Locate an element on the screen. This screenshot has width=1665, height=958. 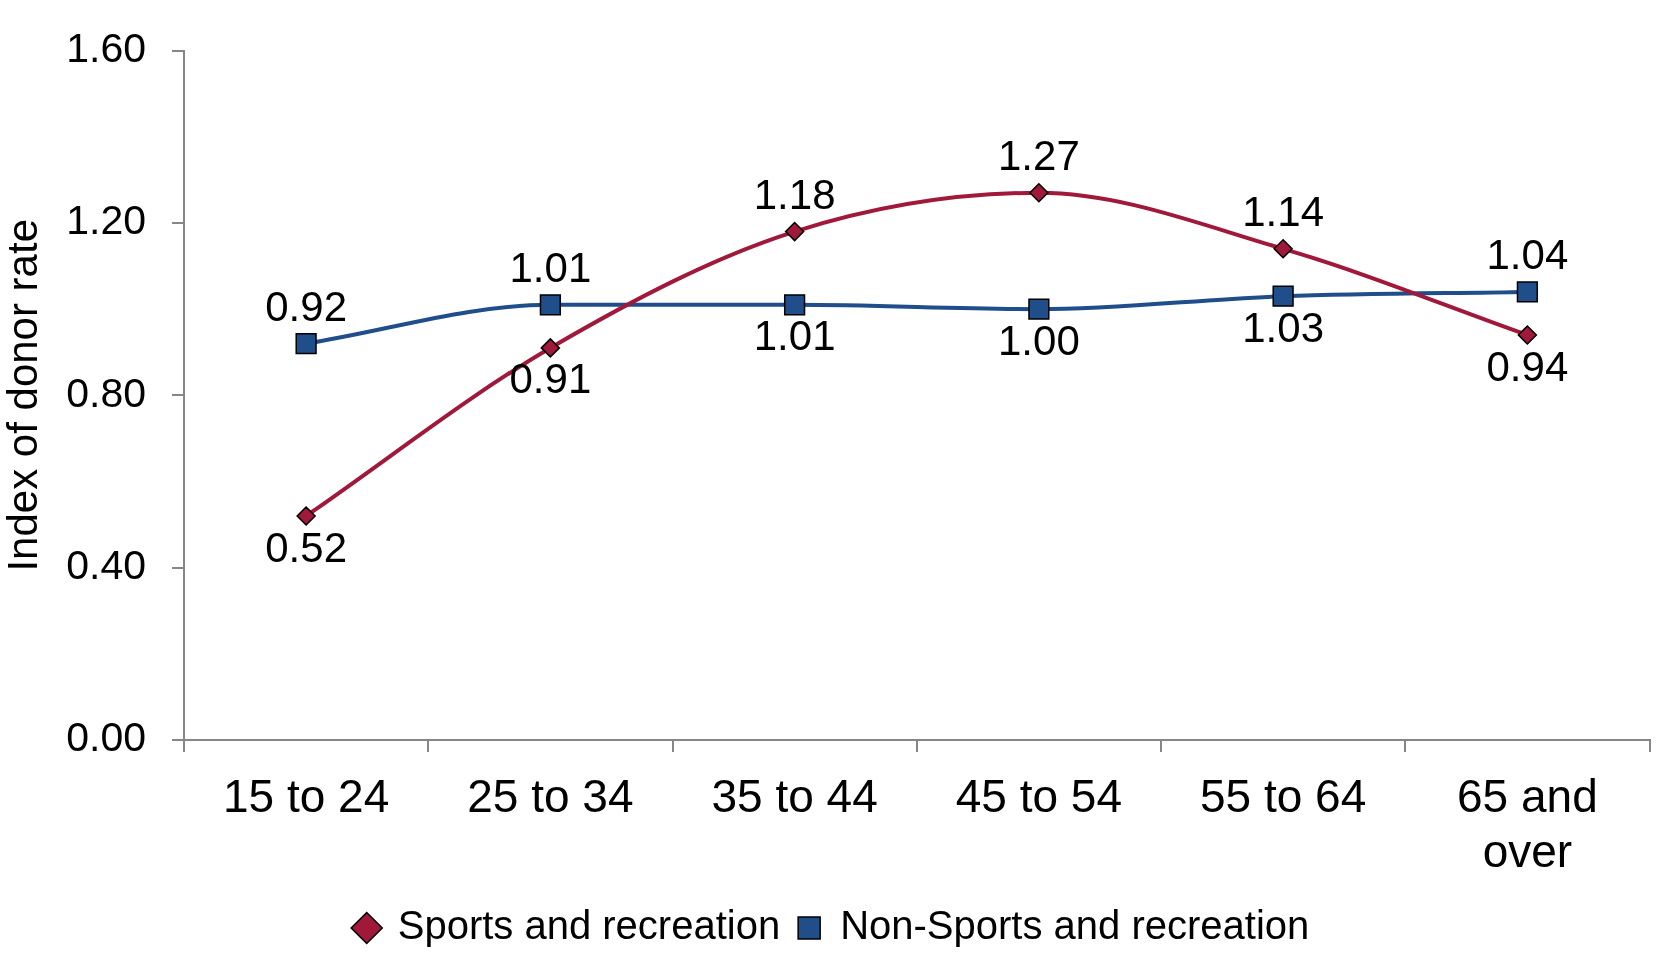
x-tick-label: 25 to 34 is located at coordinates (550, 796).